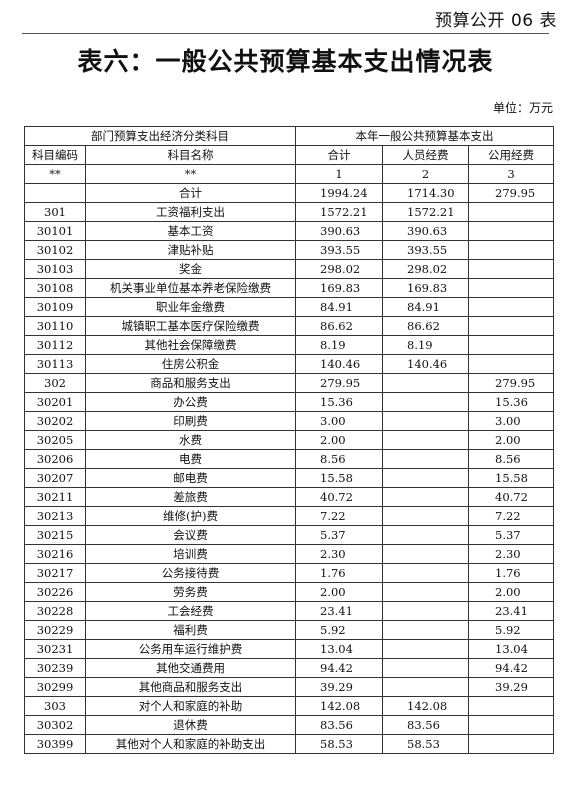 This screenshot has width=571, height=798. I want to click on table-row: 301 工资福利支出 1572.21 1572.21, so click(289, 212).